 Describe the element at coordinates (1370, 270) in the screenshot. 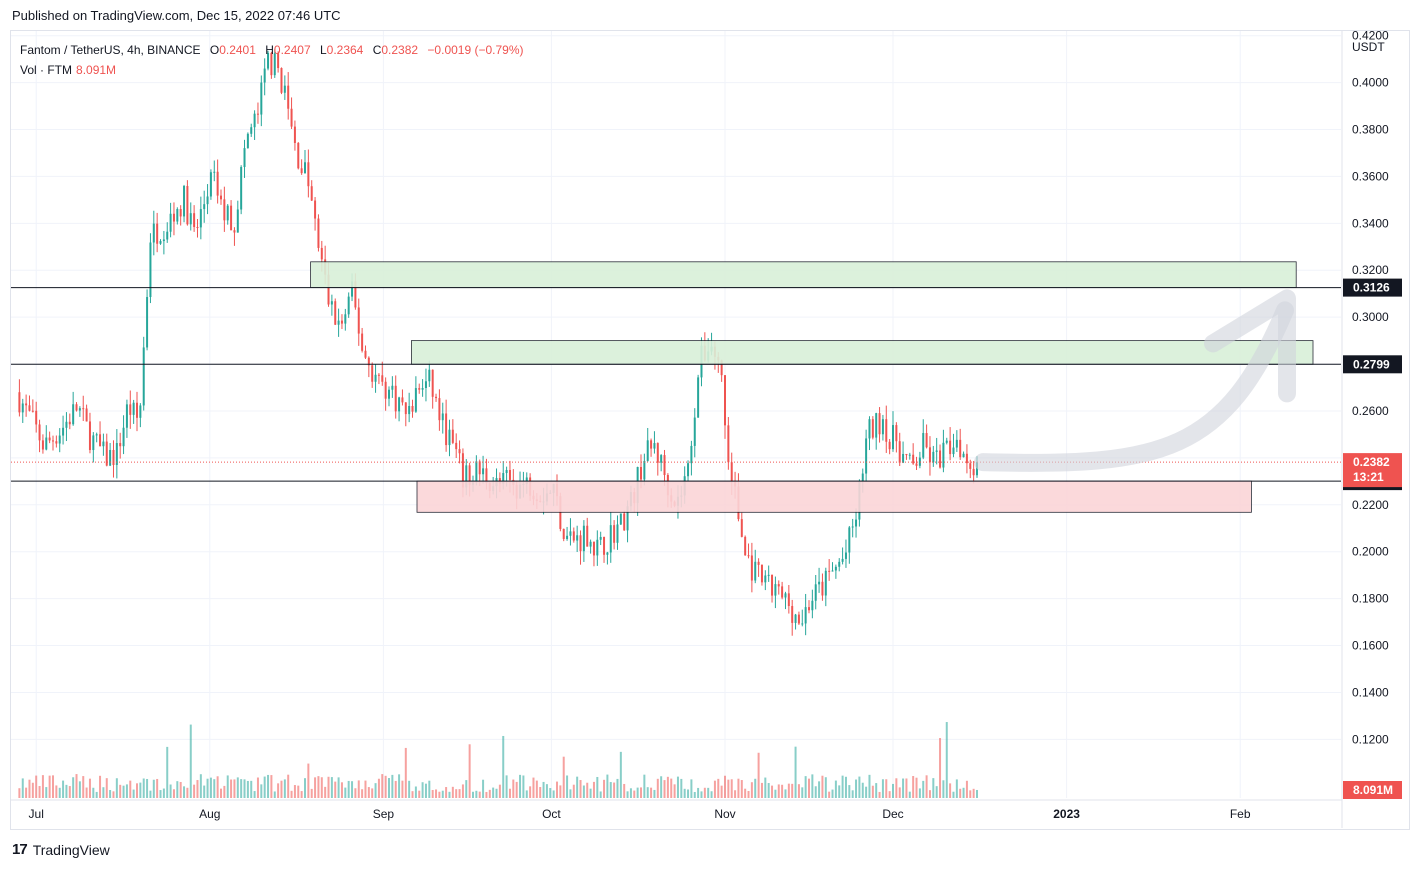

I see `y-tick-label: 0.3200` at that location.